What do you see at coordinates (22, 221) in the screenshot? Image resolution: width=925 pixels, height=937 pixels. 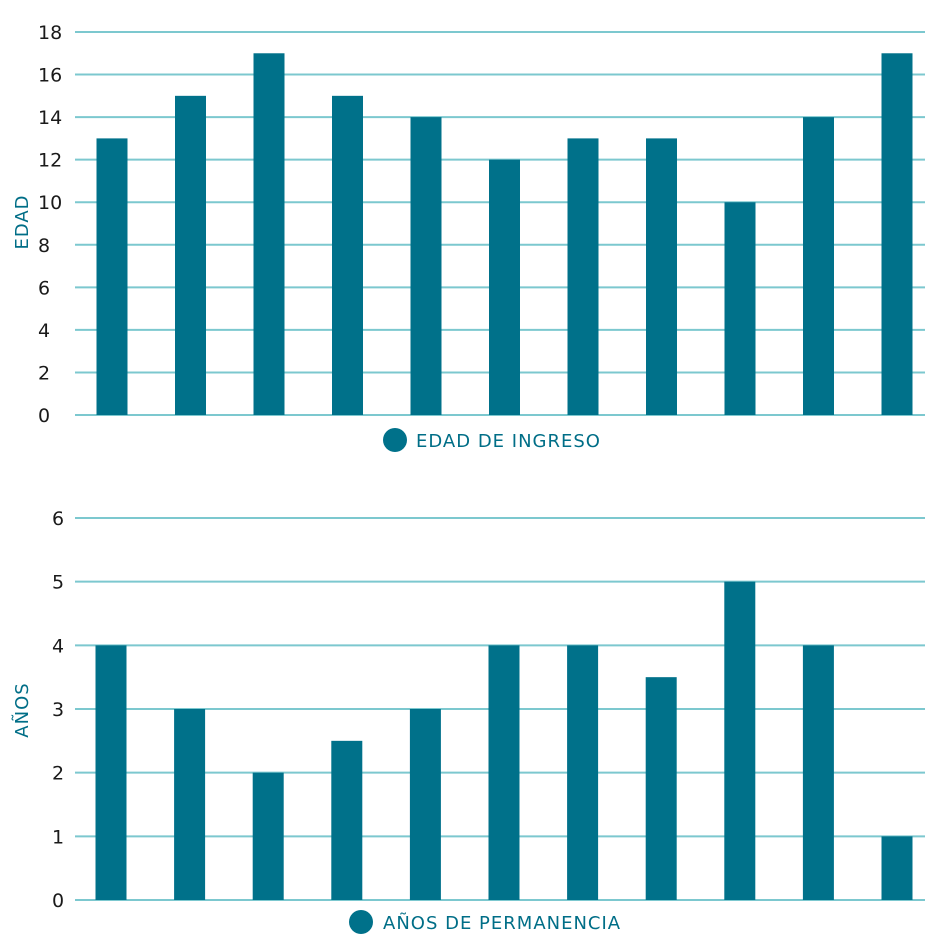 I see `chart1-y-axis-label: EDAD` at bounding box center [22, 221].